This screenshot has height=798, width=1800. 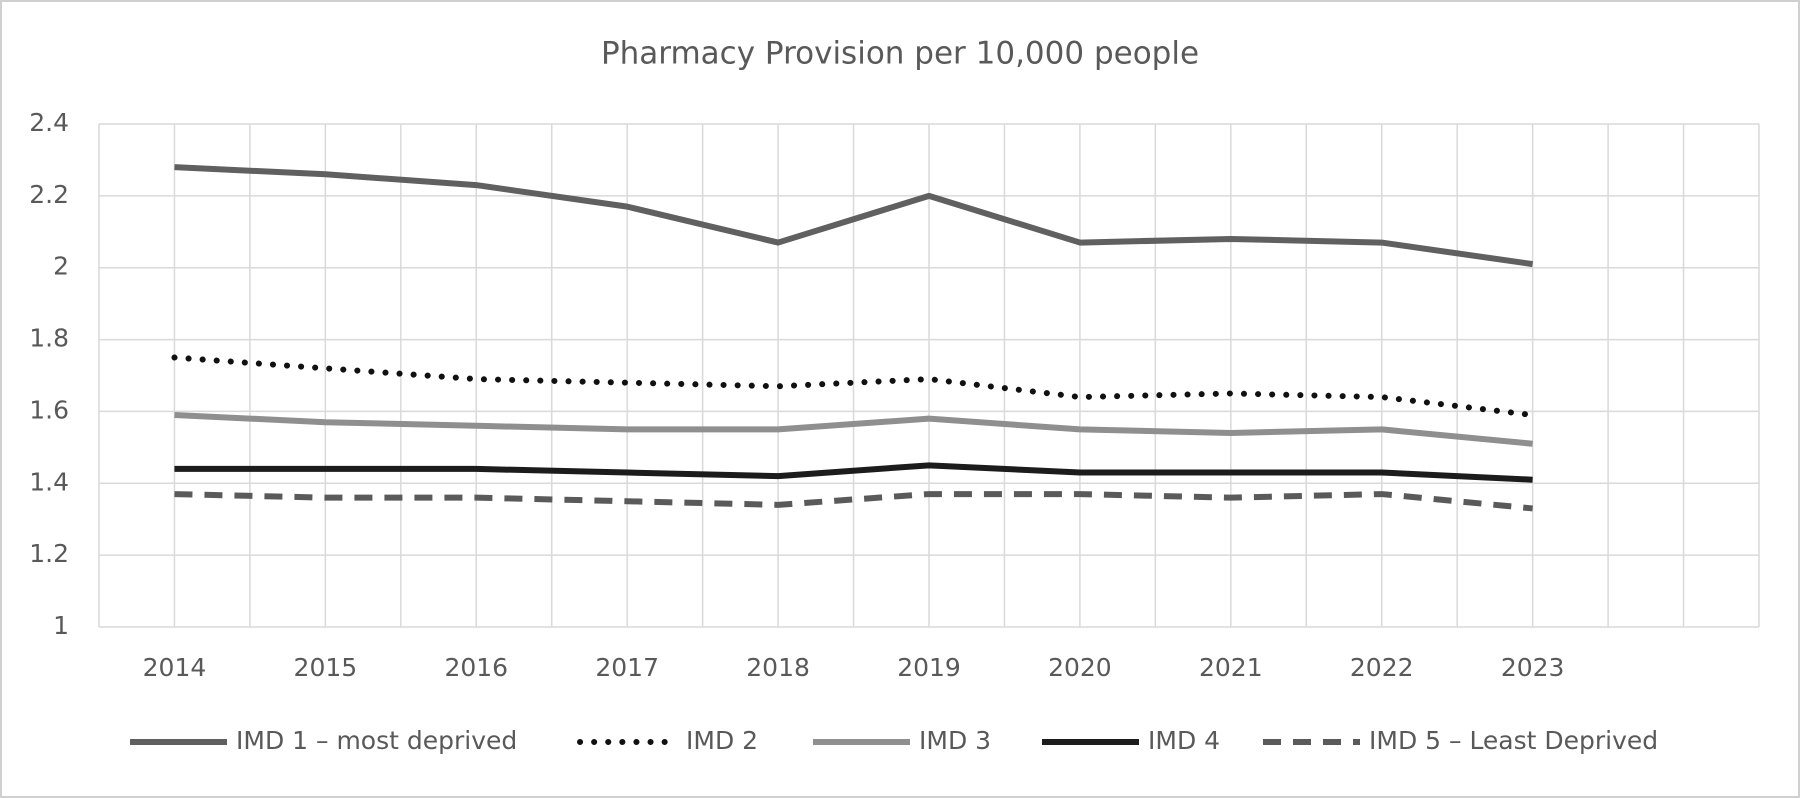 I want to click on y-tick-label: 1.4, so click(x=49, y=481).